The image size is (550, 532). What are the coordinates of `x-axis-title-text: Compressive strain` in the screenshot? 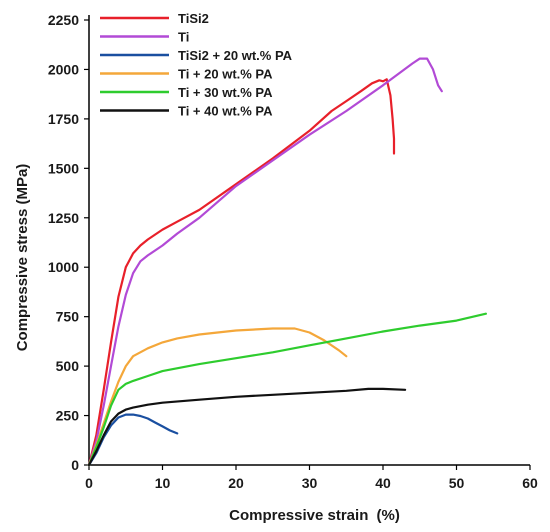 It's located at (298, 515).